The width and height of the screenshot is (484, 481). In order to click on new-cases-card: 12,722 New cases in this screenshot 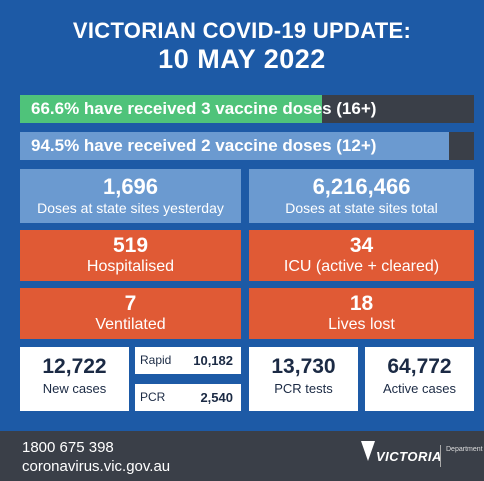, I will do `click(74, 379)`.